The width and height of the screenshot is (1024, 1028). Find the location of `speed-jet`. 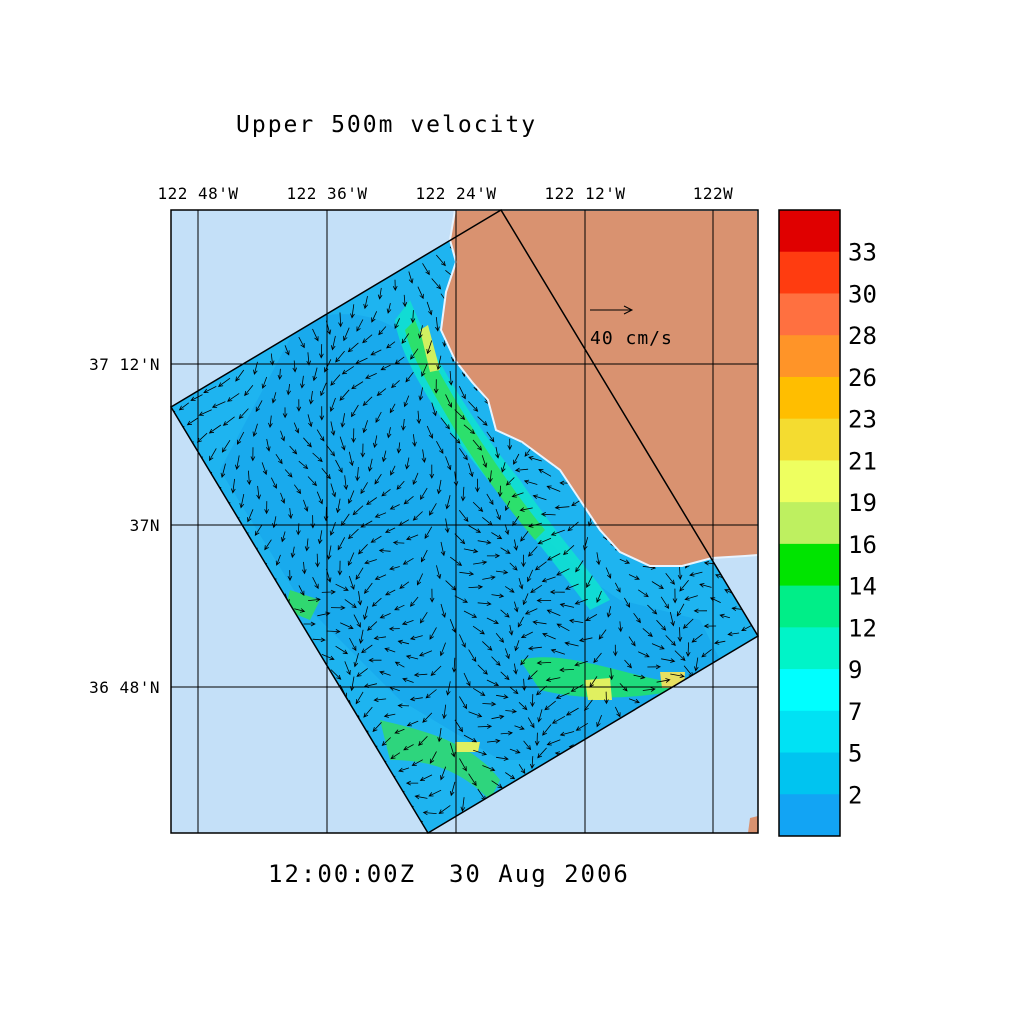

speed-jet is located at coordinates (502, 455).